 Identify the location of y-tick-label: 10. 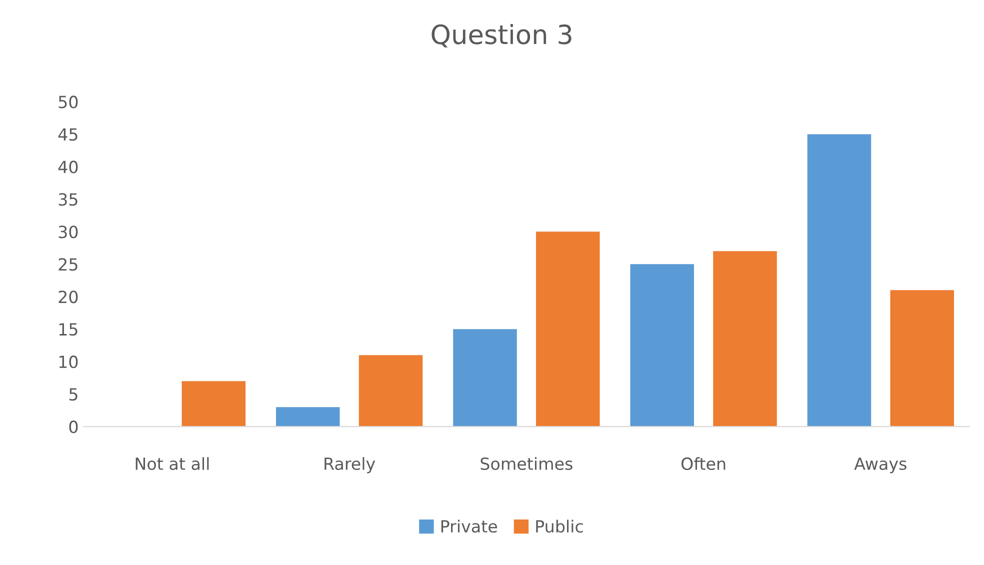
(68, 362).